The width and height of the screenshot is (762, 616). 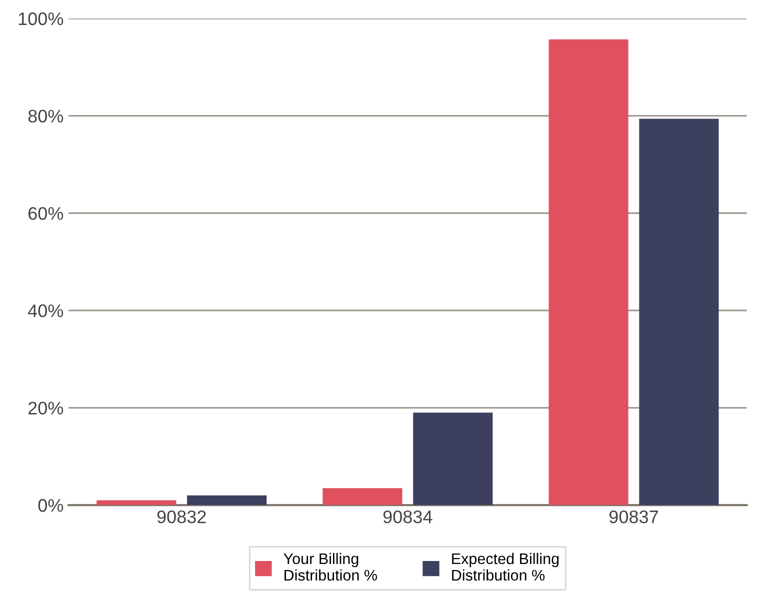 I want to click on x-tick-label: 90832, so click(x=181, y=517).